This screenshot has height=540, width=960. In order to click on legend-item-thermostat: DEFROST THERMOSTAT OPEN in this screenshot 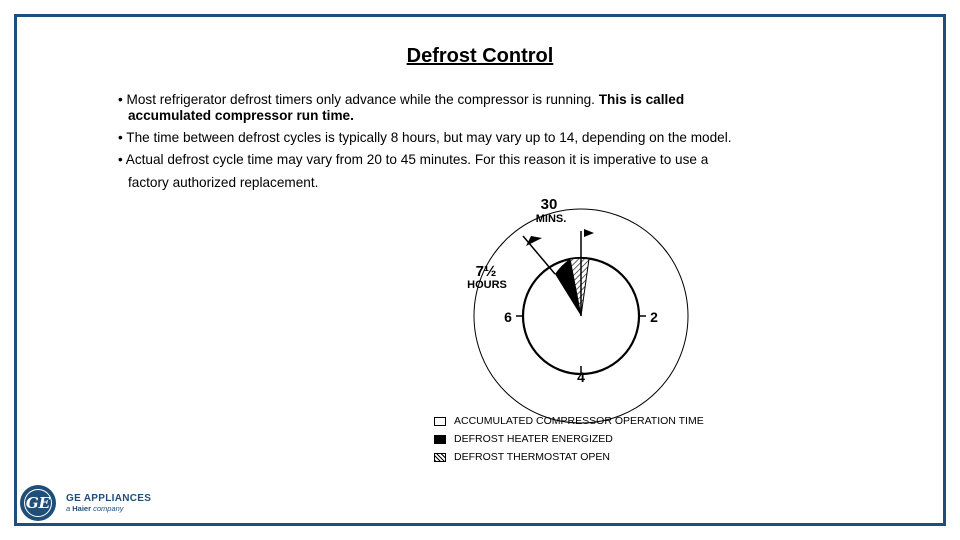, I will do `click(569, 457)`.